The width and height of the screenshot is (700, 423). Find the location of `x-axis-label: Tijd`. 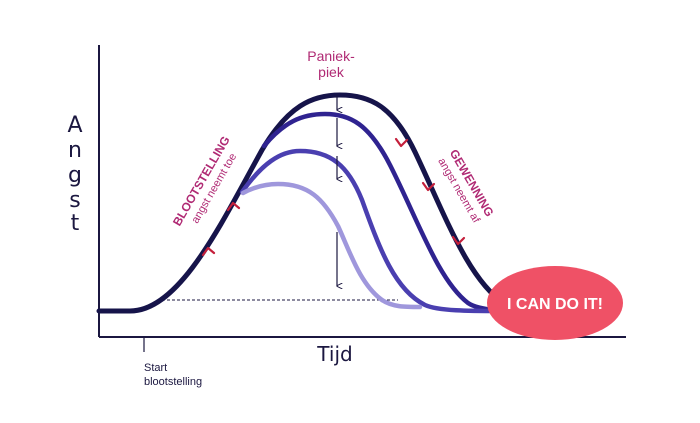

x-axis-label: Tijd is located at coordinates (334, 354).